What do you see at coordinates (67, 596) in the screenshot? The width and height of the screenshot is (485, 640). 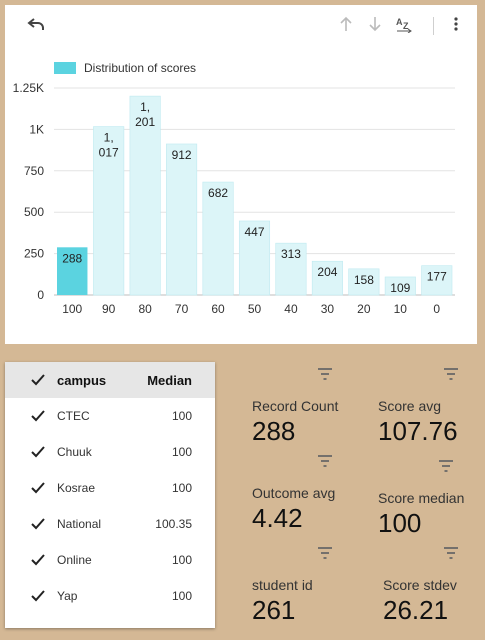 I see `row-campus: Yap` at bounding box center [67, 596].